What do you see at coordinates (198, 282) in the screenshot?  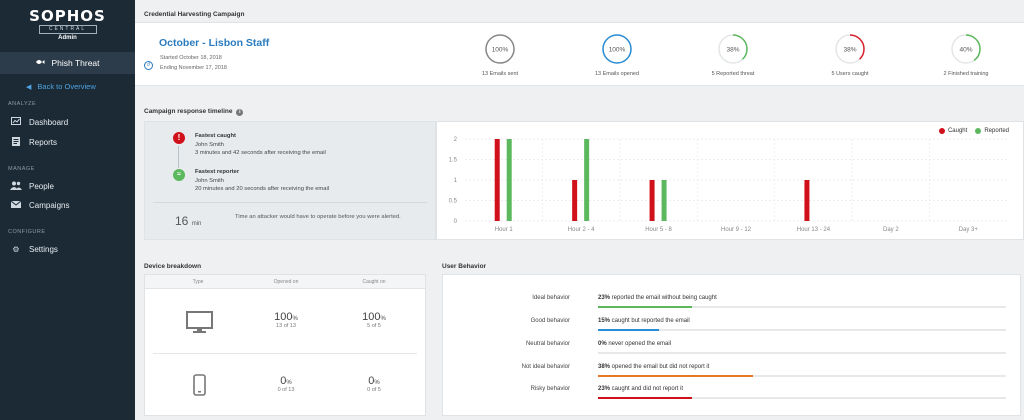 I see `header-type: Type` at bounding box center [198, 282].